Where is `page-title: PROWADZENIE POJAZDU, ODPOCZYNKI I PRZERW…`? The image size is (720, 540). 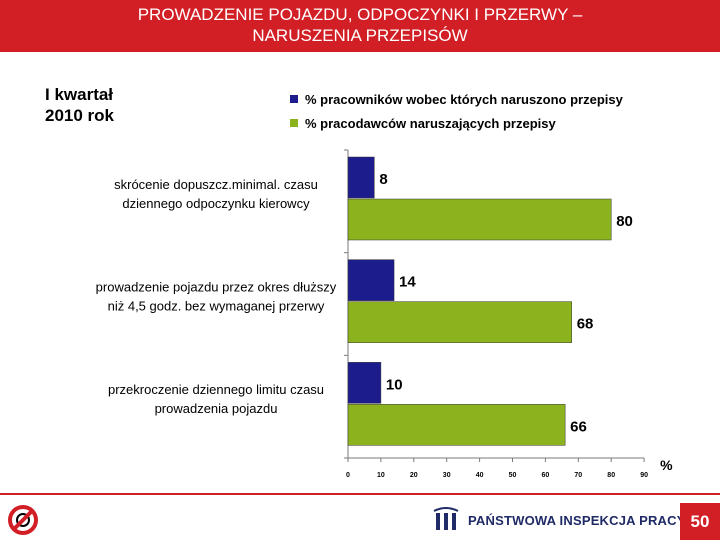
page-title: PROWADZENIE POJAZDU, ODPOCZYNKI I PRZERW… is located at coordinates (360, 25).